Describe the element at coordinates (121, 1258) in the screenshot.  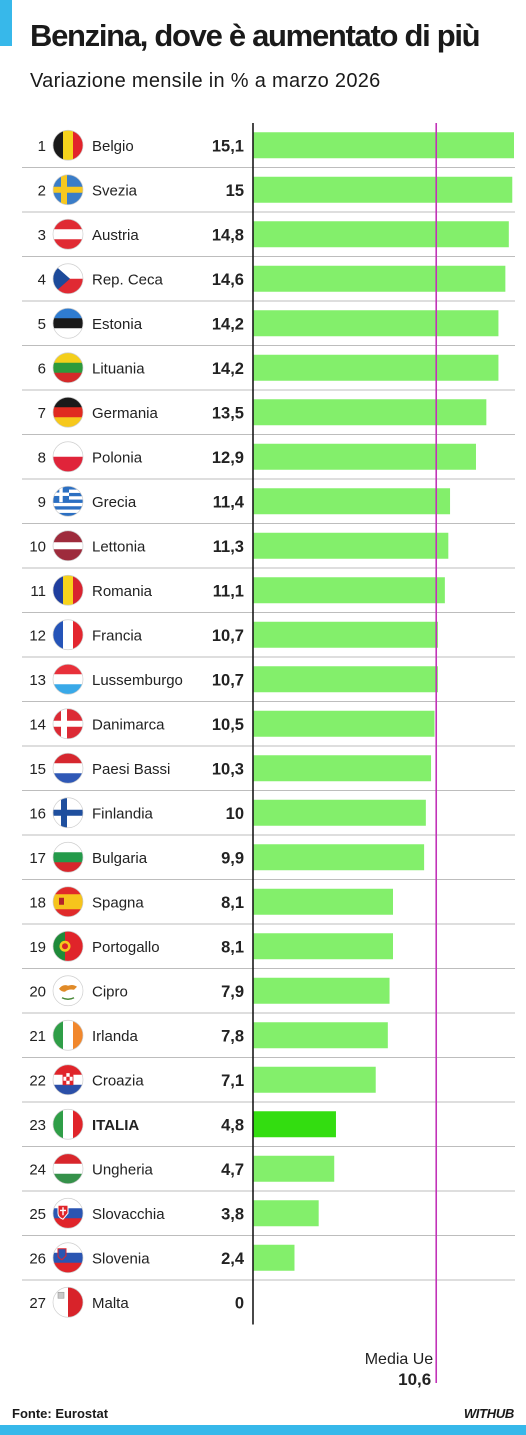
I see `country-label: Slovenia` at that location.